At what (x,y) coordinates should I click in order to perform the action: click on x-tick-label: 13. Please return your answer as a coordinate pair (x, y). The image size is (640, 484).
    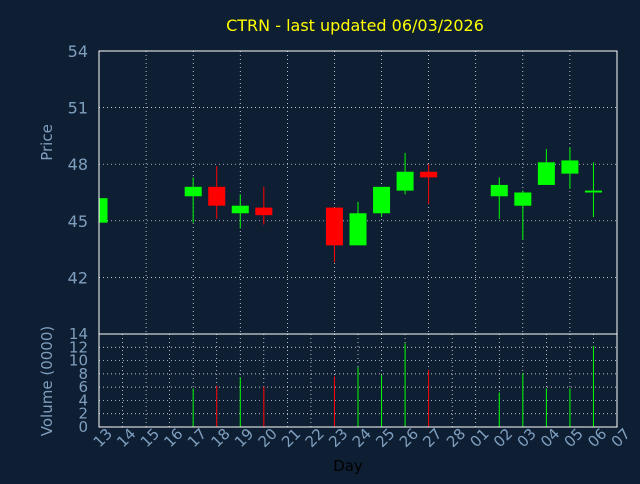
    Looking at the image, I should click on (103, 438).